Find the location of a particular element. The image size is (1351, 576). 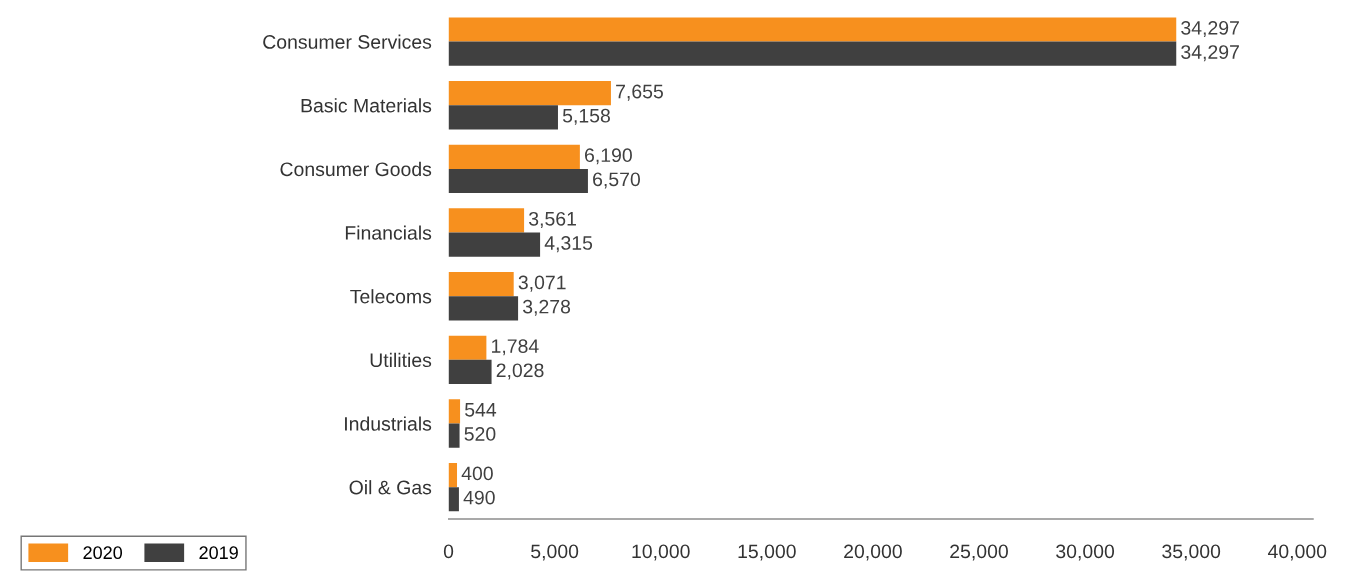

data-label: 1,784 is located at coordinates (515, 347).